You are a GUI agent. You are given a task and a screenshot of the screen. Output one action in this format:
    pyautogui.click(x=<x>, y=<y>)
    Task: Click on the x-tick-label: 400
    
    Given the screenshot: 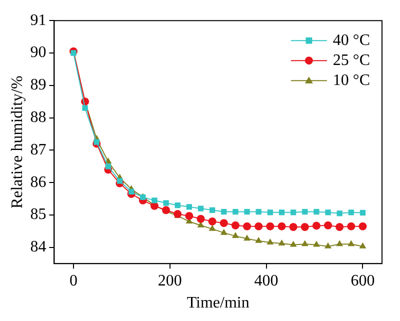 What is the action you would take?
    pyautogui.click(x=266, y=281)
    